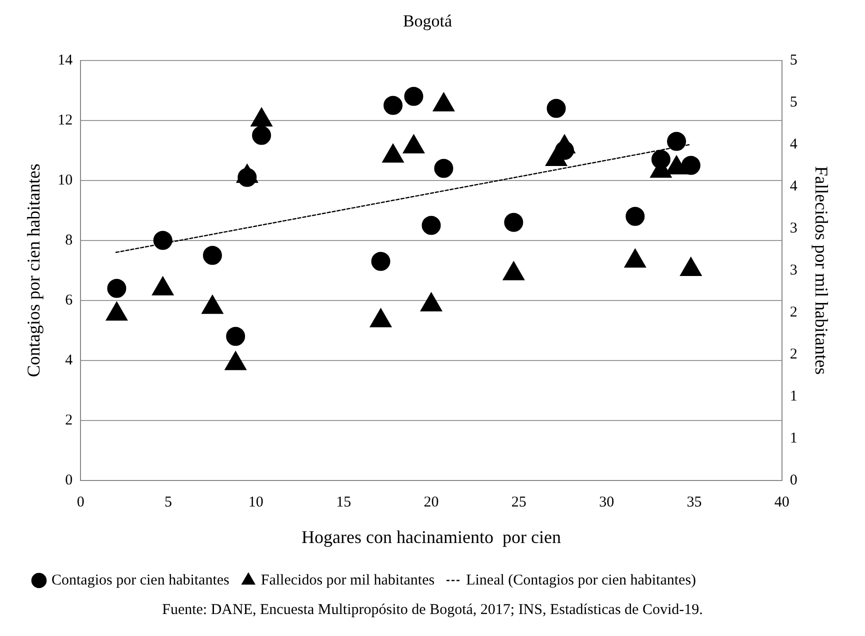 Image resolution: width=865 pixels, height=636 pixels. What do you see at coordinates (141, 580) in the screenshot?
I see `legend-label: Contagios por cien habitantes` at bounding box center [141, 580].